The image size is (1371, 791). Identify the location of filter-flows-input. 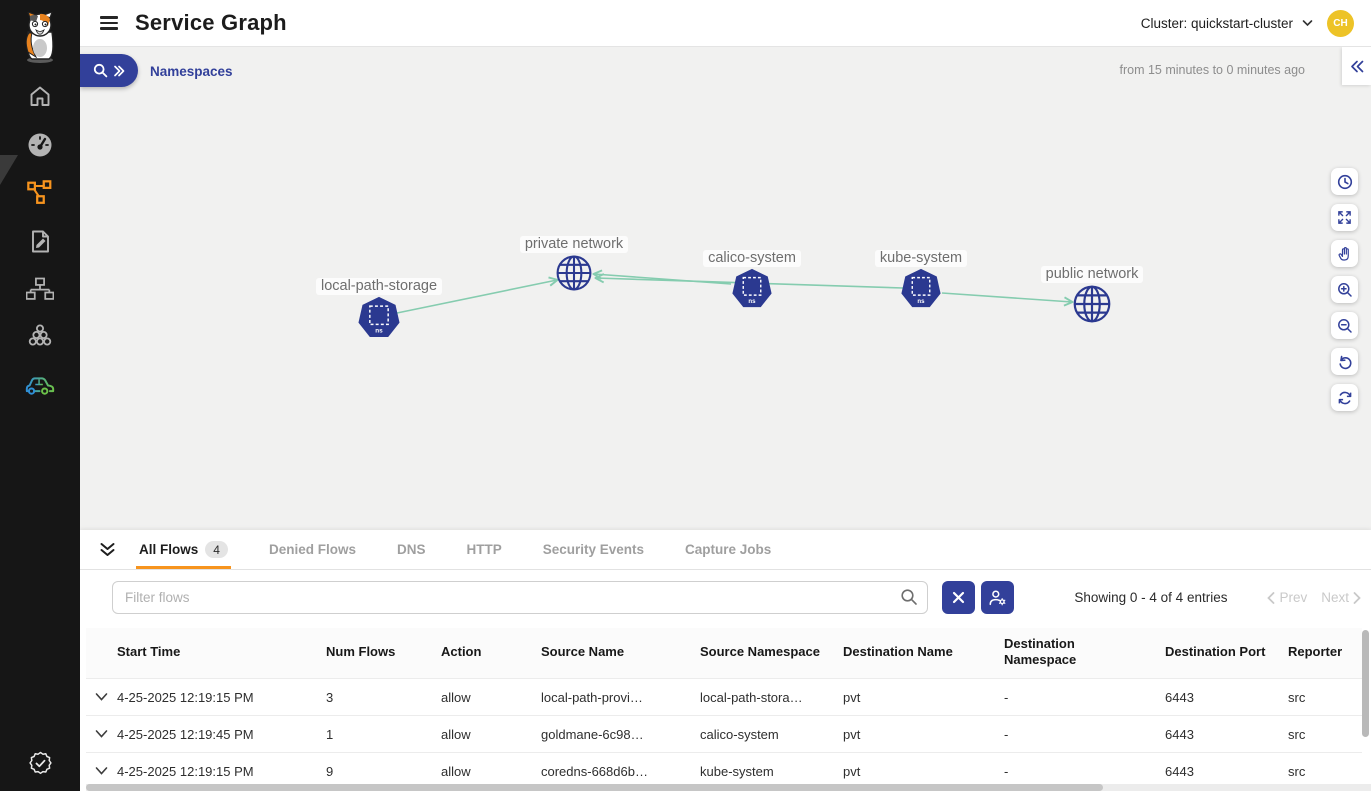
(520, 597).